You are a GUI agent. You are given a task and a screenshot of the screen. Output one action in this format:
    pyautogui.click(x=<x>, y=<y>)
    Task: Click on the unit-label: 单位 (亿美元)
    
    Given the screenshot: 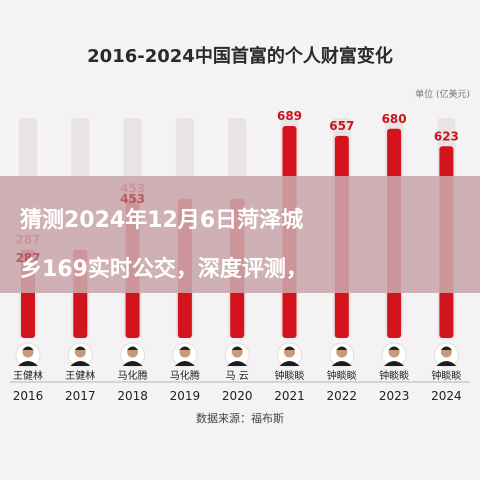 What is the action you would take?
    pyautogui.click(x=442, y=94)
    